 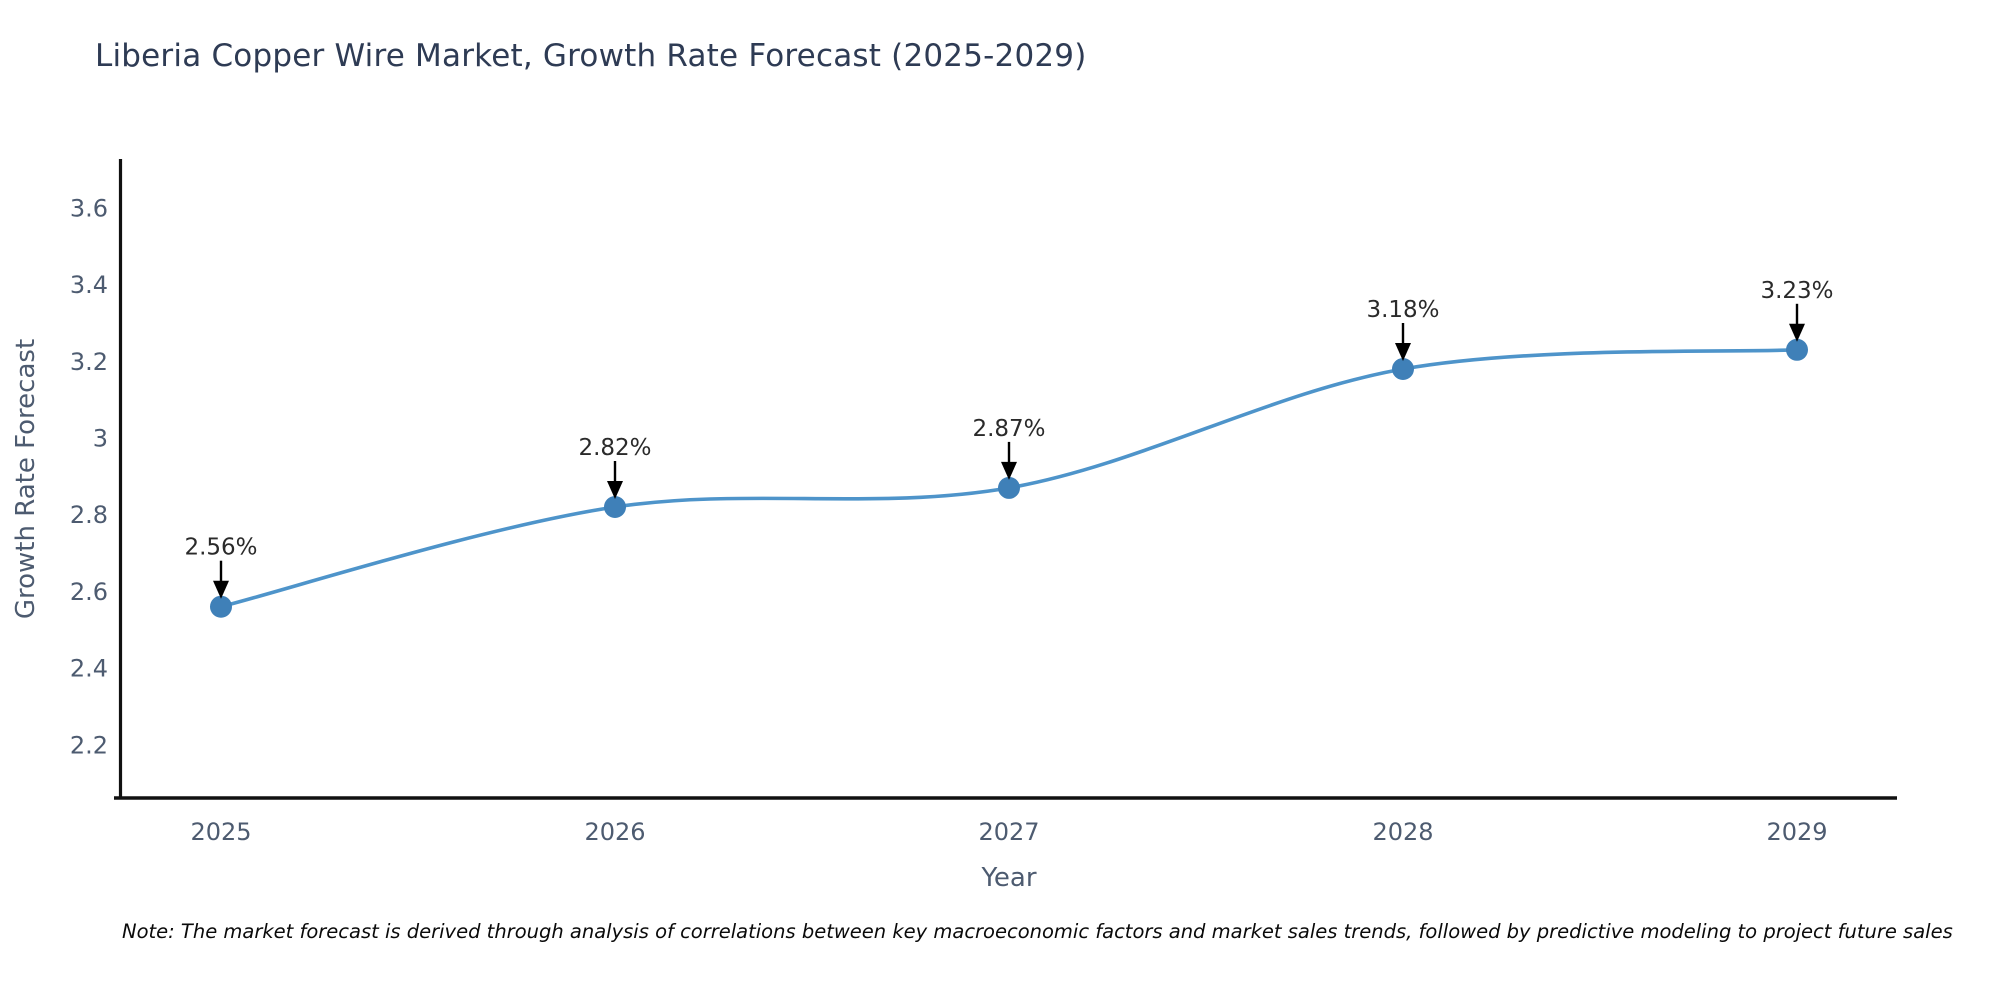 I want to click on x-tick-label-2026: 2026, so click(x=614, y=832).